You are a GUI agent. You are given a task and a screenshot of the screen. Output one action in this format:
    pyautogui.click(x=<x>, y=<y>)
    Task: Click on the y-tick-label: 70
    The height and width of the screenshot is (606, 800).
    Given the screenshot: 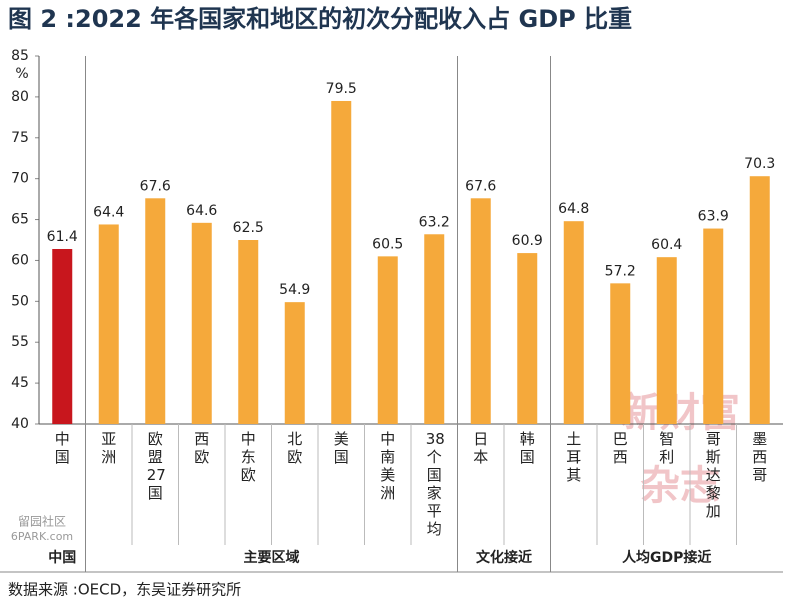 What is the action you would take?
    pyautogui.click(x=20, y=179)
    